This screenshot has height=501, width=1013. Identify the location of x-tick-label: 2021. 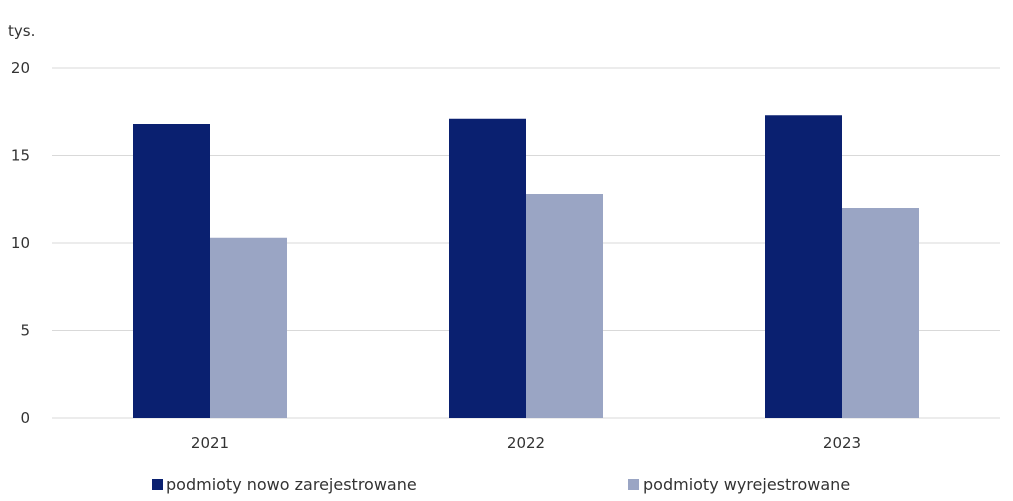
(210, 443).